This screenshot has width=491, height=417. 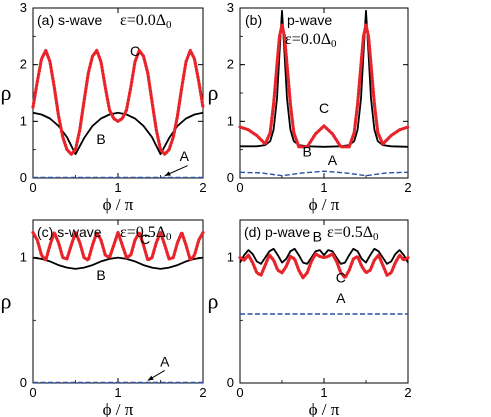 What do you see at coordinates (277, 232) in the screenshot?
I see `panel-title: (d) p-wave` at bounding box center [277, 232].